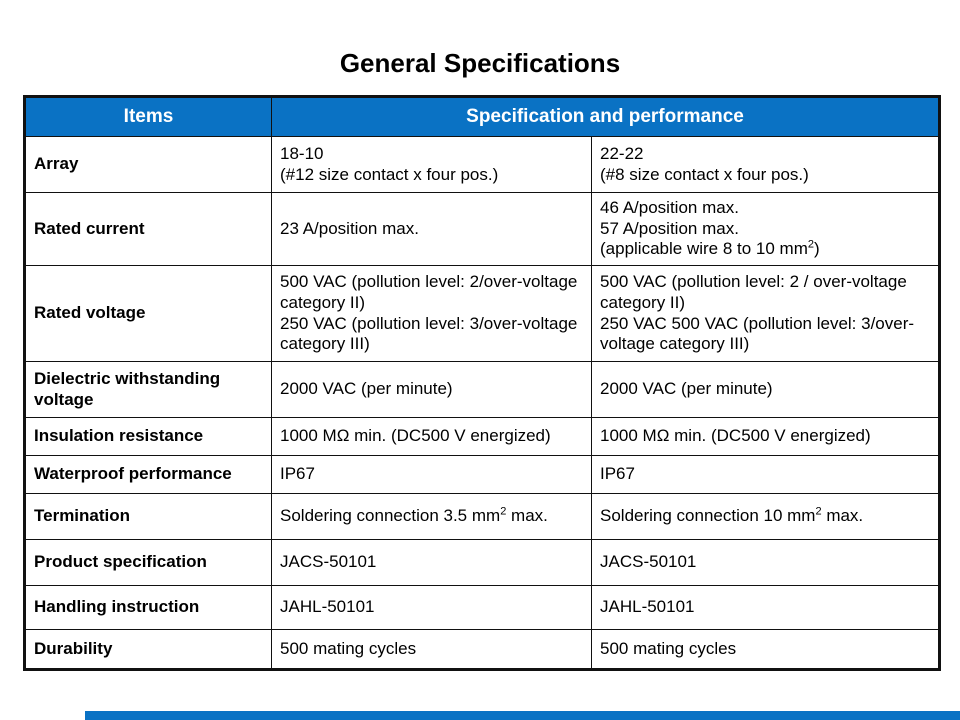 The width and height of the screenshot is (960, 720). I want to click on item-label-cell: Product specification, so click(148, 563).